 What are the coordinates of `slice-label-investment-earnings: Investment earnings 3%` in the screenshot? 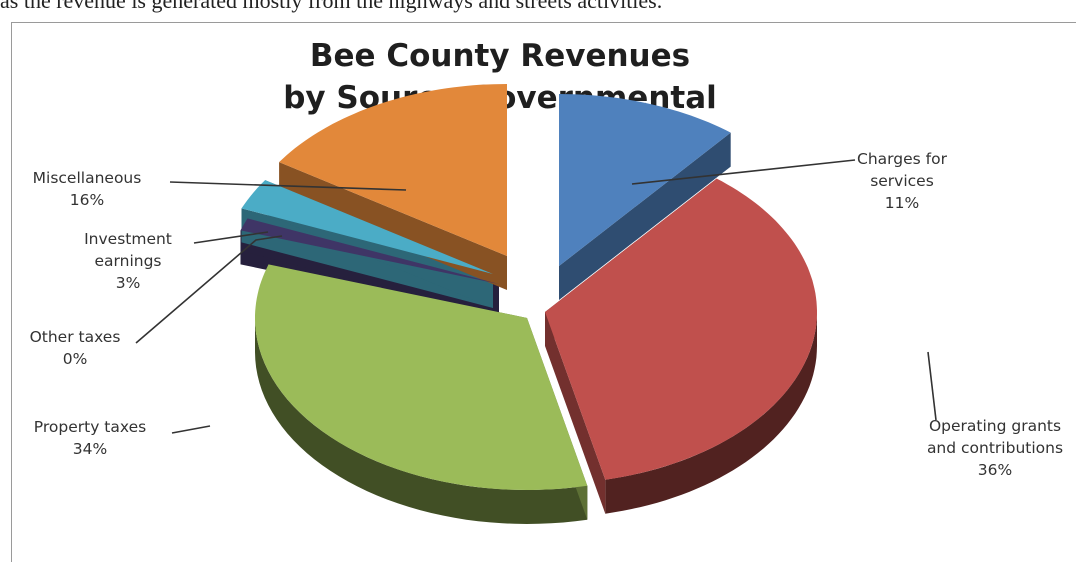 It's located at (128, 261).